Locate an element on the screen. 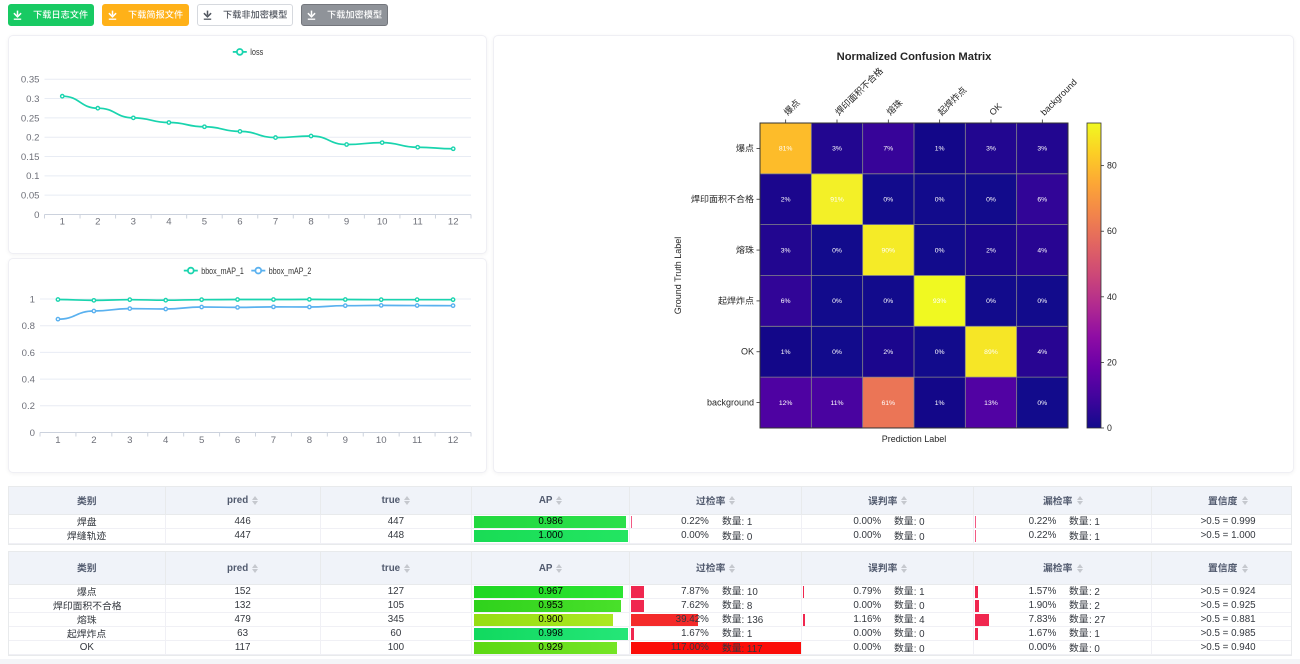 Image resolution: width=1300 pixels, height=664 pixels. svg-text: bbox_mAP_1 is located at coordinates (222, 271).